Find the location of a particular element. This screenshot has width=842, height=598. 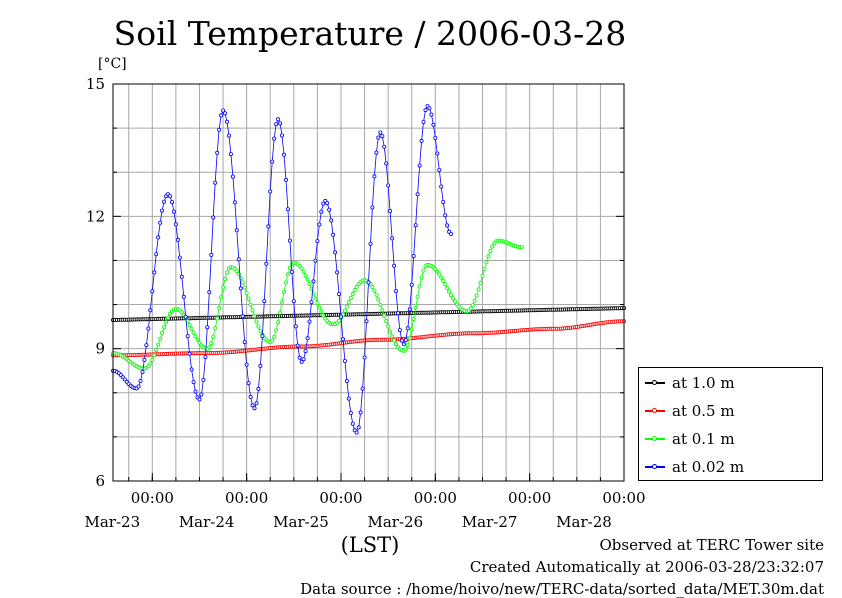

y-axis-unit: [°C] is located at coordinates (112, 64).